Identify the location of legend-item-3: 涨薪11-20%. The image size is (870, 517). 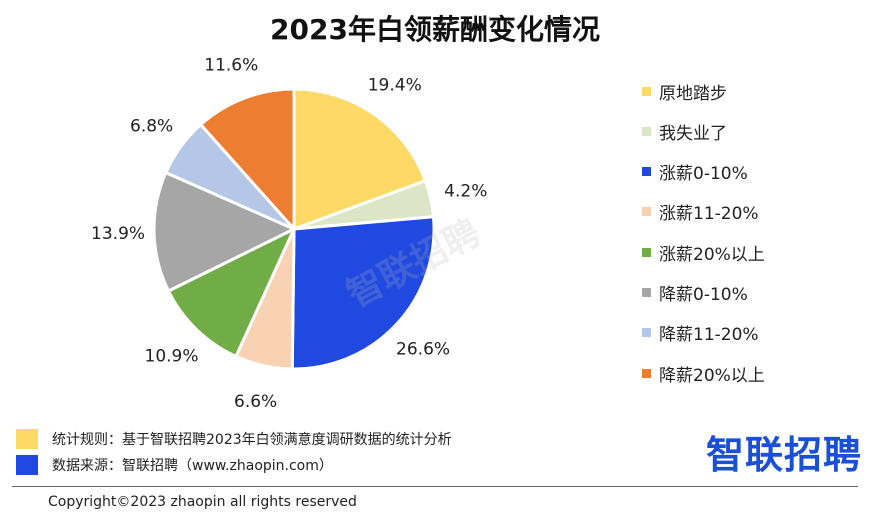
(700, 213).